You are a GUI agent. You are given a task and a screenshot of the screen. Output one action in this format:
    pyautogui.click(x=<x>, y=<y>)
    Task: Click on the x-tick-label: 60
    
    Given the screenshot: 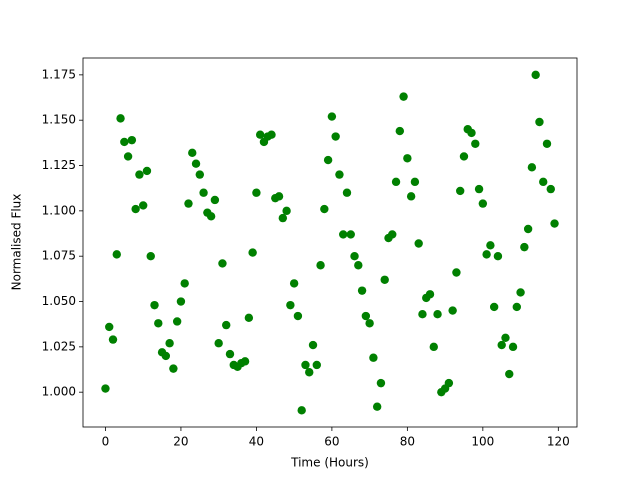 What is the action you would take?
    pyautogui.click(x=331, y=442)
    